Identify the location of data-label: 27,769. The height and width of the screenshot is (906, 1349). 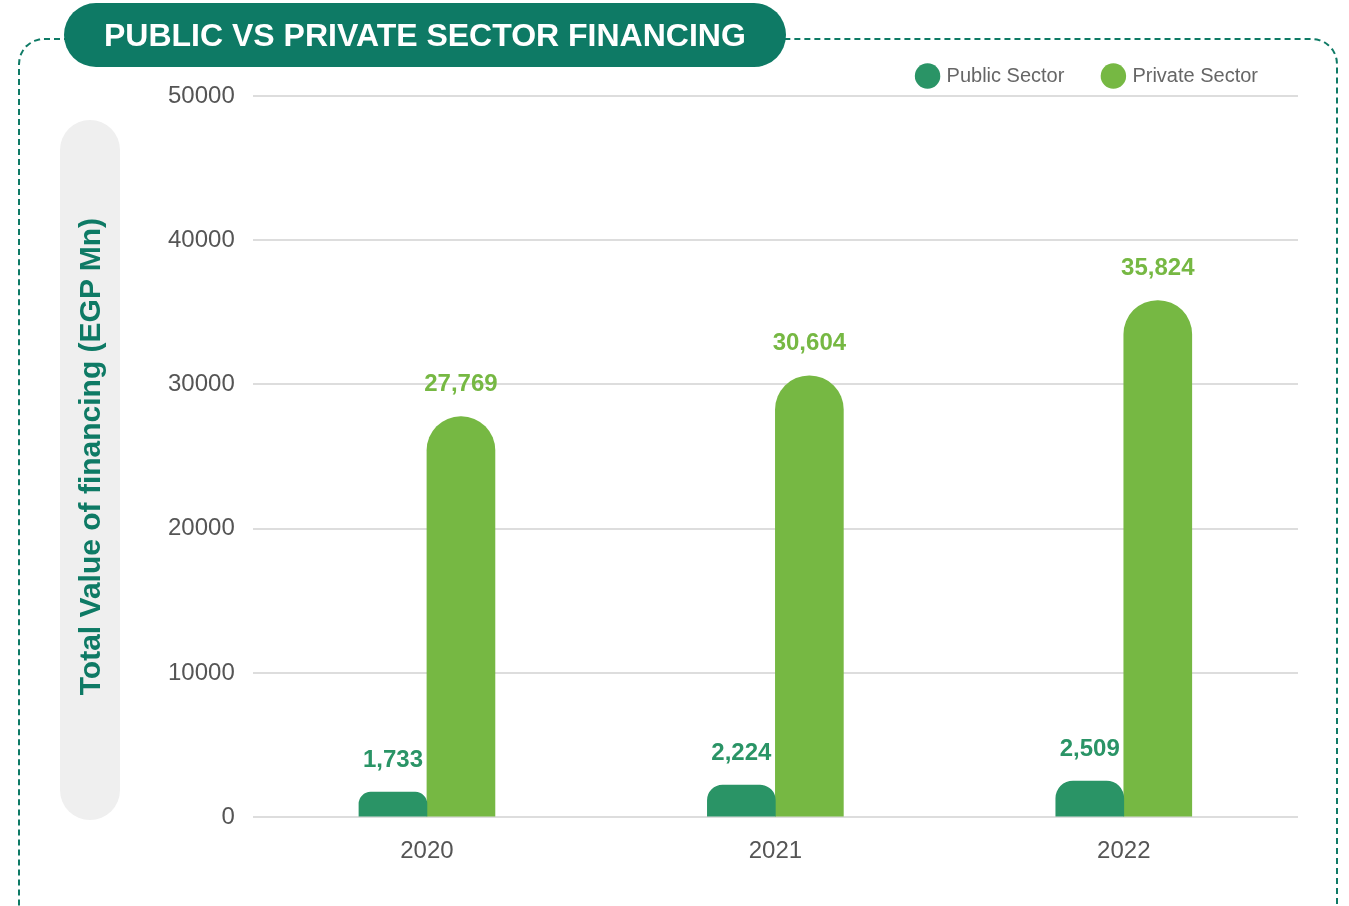
(461, 383).